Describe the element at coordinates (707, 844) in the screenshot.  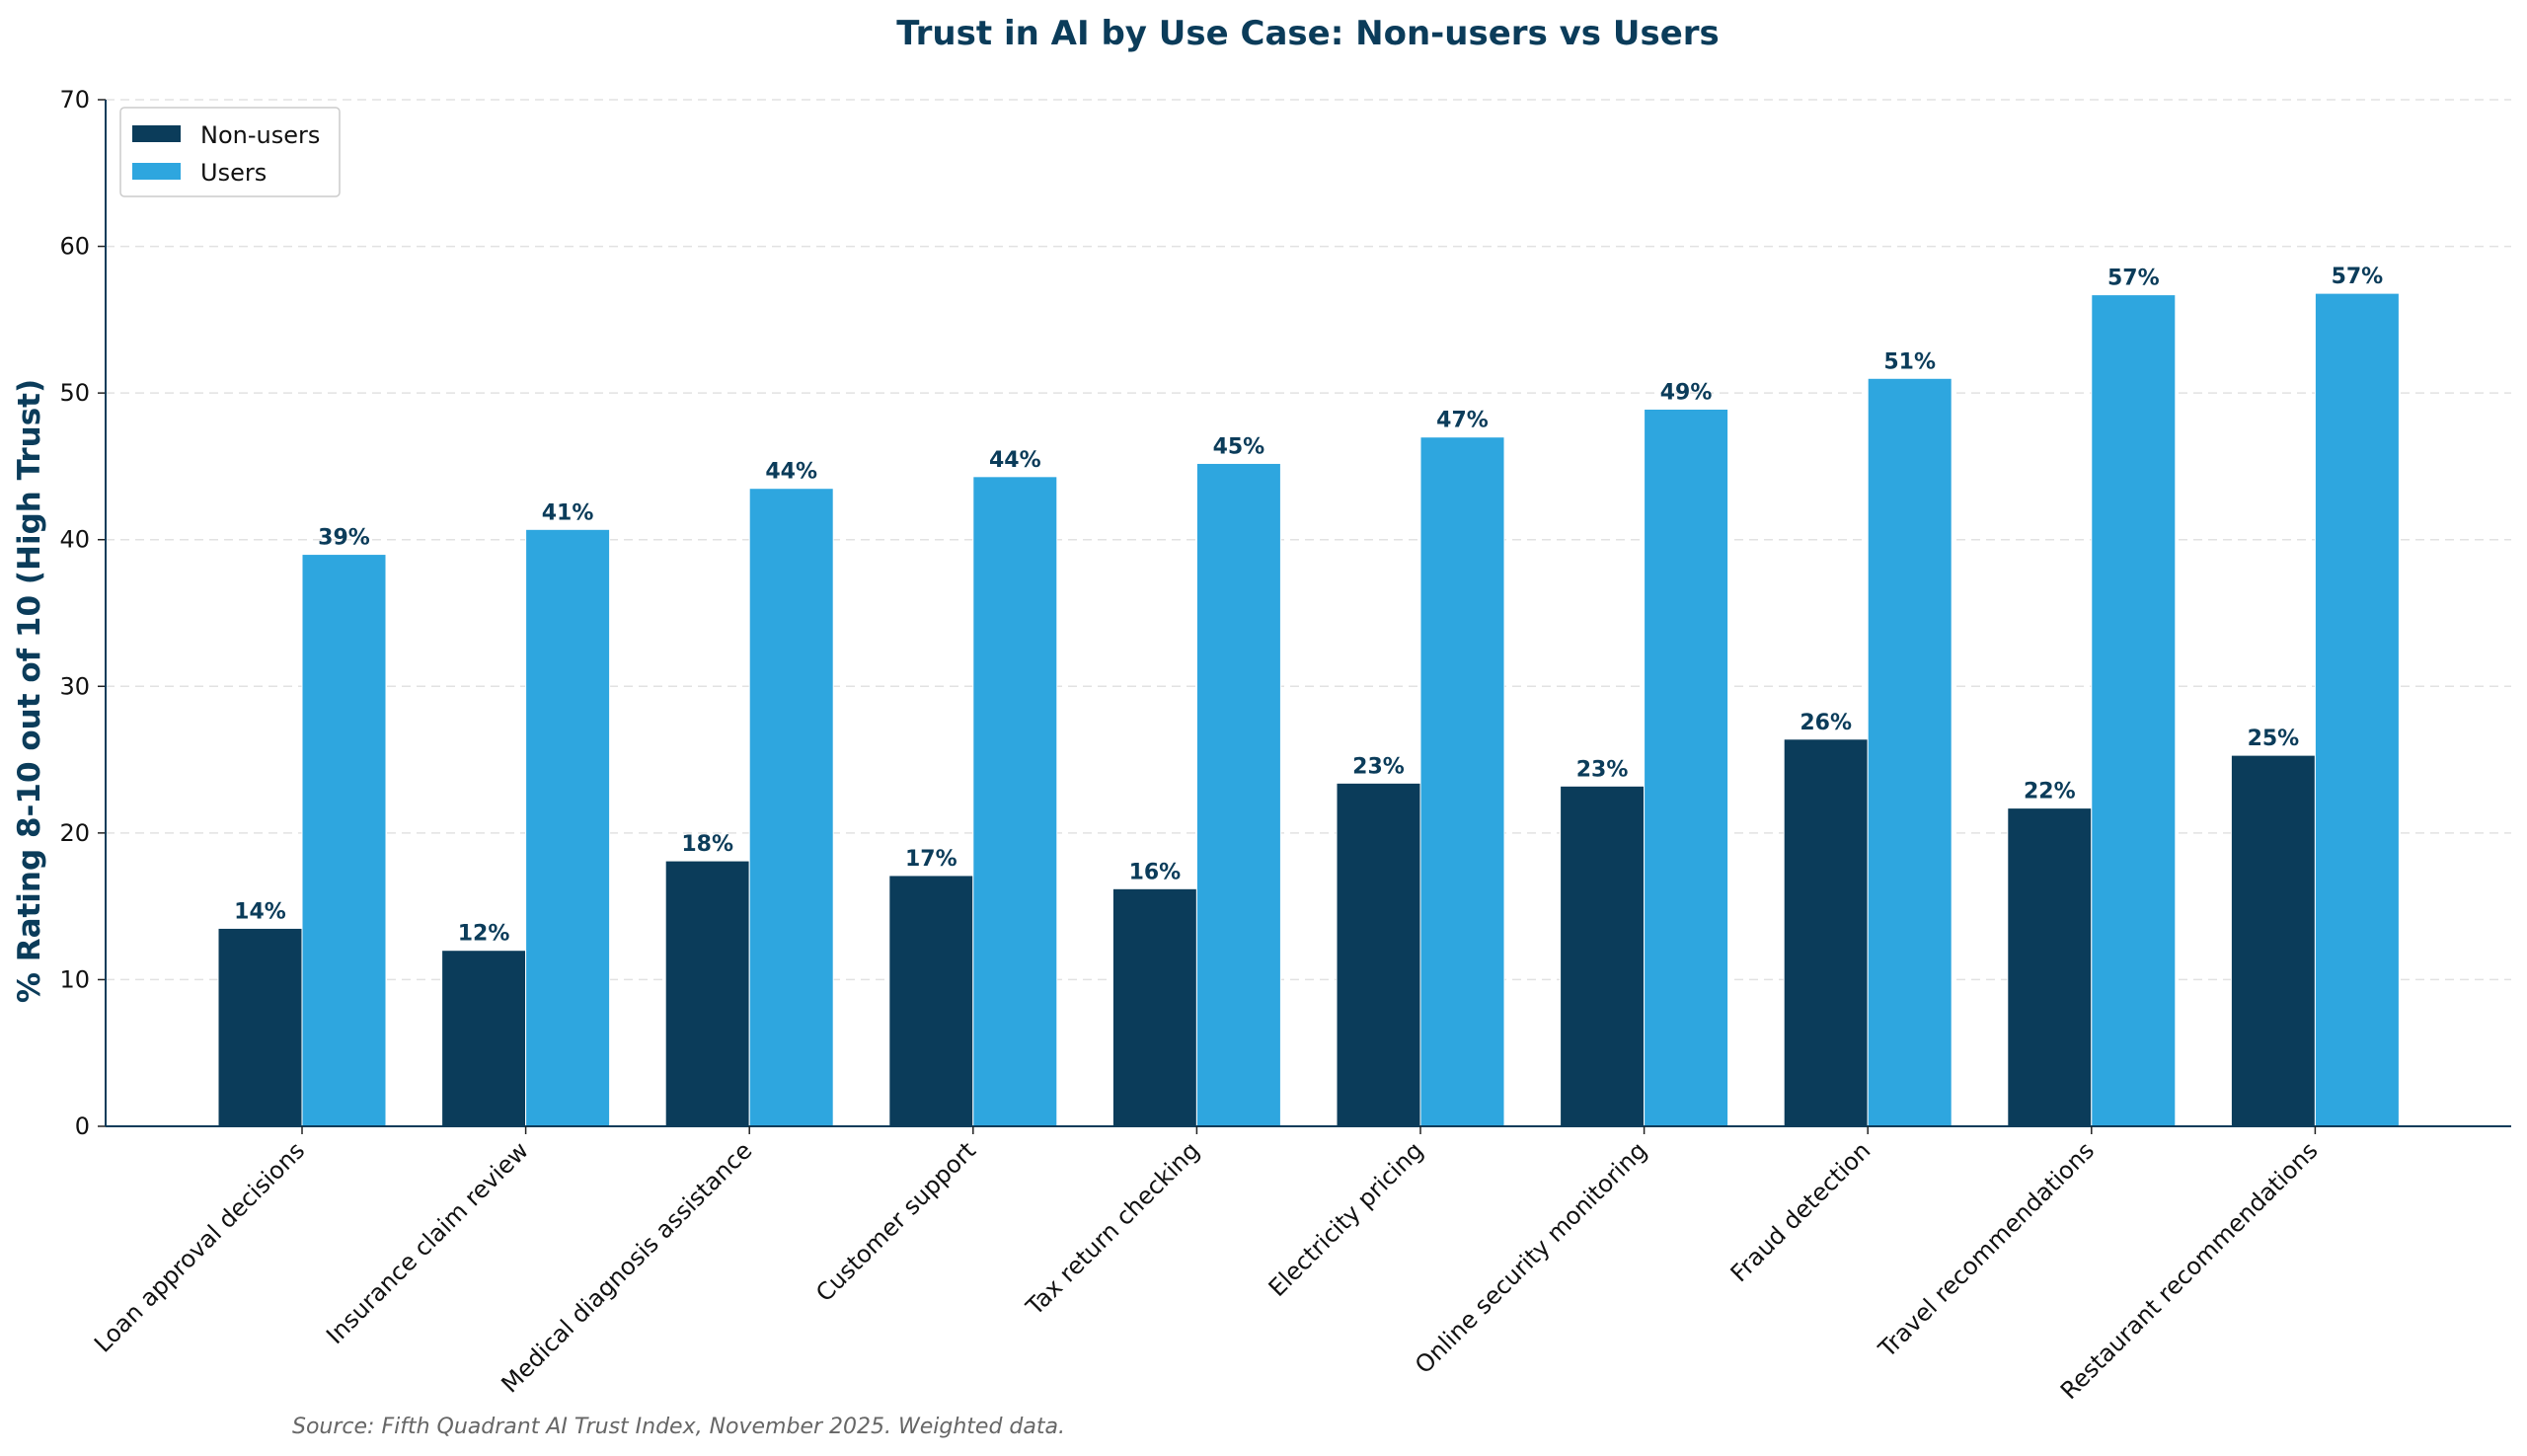
I see `data-label: 18%` at that location.